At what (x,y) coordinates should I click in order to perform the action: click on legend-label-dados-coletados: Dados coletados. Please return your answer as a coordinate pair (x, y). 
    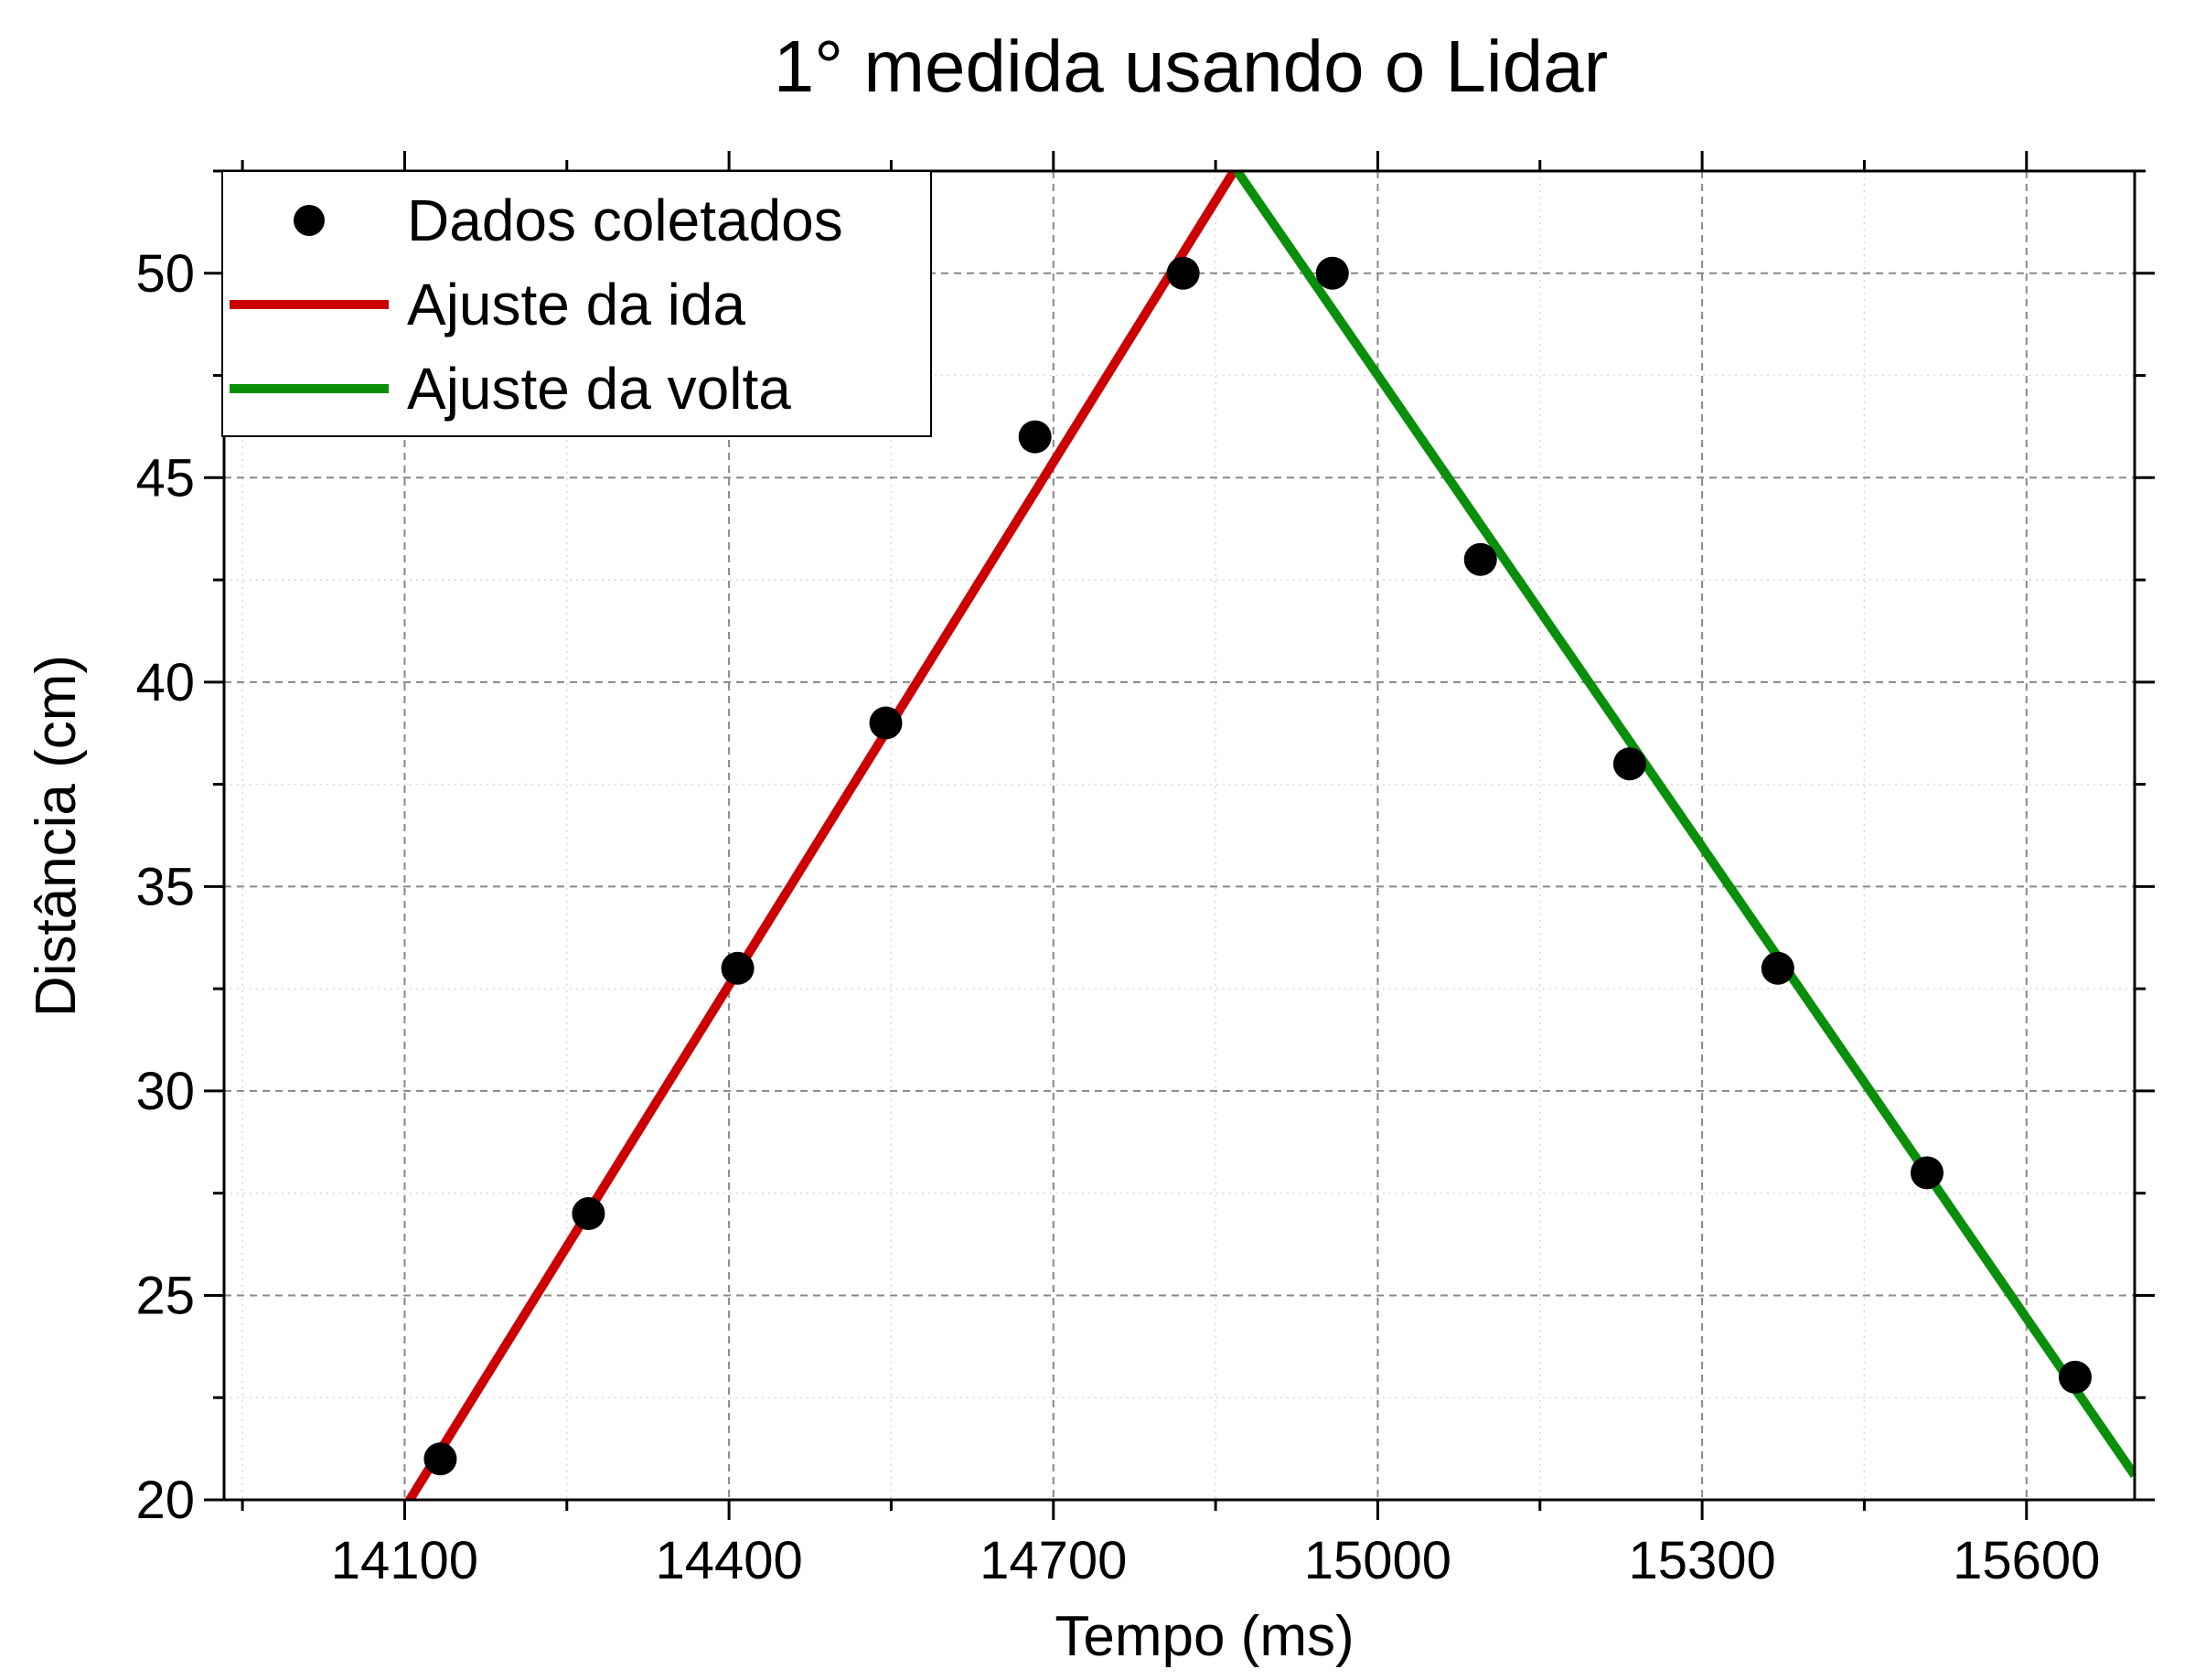
    Looking at the image, I should click on (625, 220).